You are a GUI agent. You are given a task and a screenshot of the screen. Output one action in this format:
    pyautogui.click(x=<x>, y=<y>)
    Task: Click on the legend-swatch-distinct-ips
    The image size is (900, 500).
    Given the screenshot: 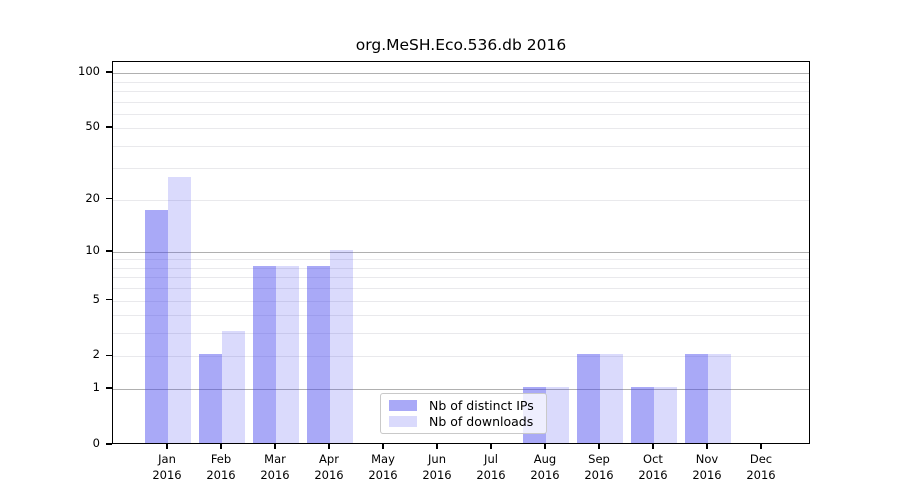 What is the action you would take?
    pyautogui.click(x=403, y=406)
    